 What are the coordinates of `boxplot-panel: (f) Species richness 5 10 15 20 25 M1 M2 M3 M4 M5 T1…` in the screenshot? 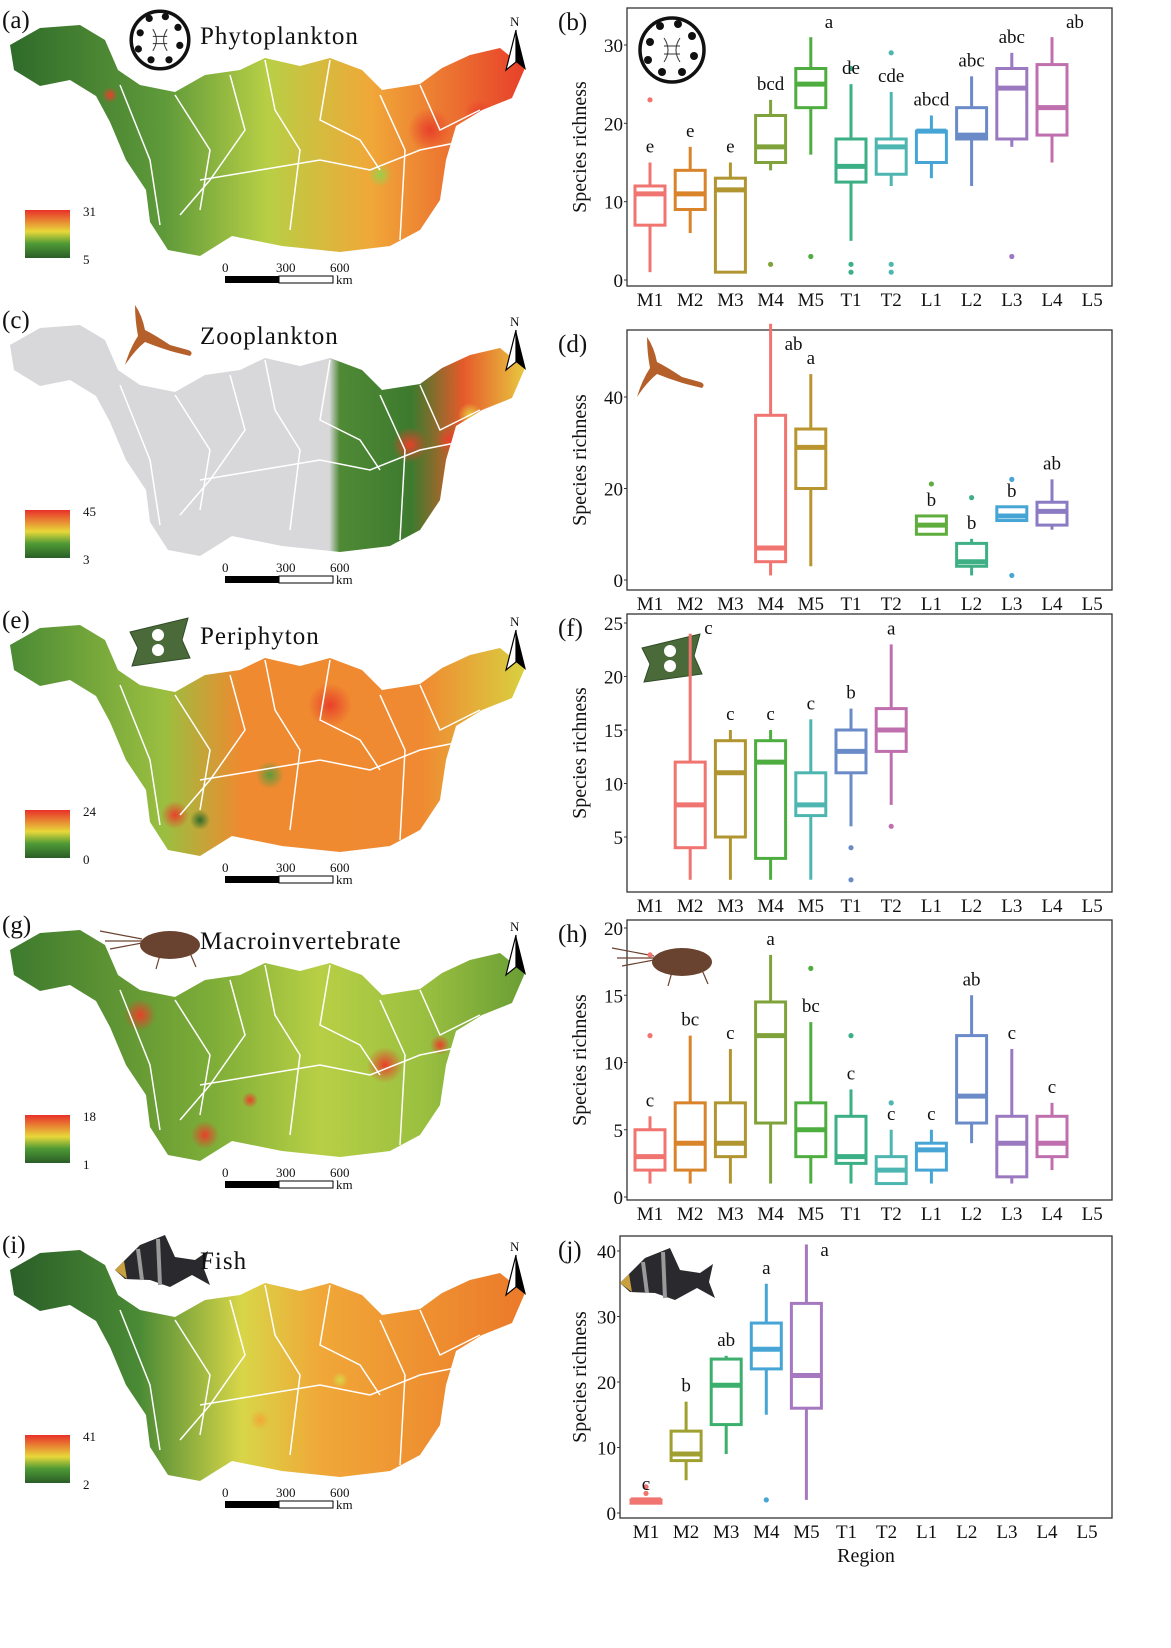 It's located at (835, 765).